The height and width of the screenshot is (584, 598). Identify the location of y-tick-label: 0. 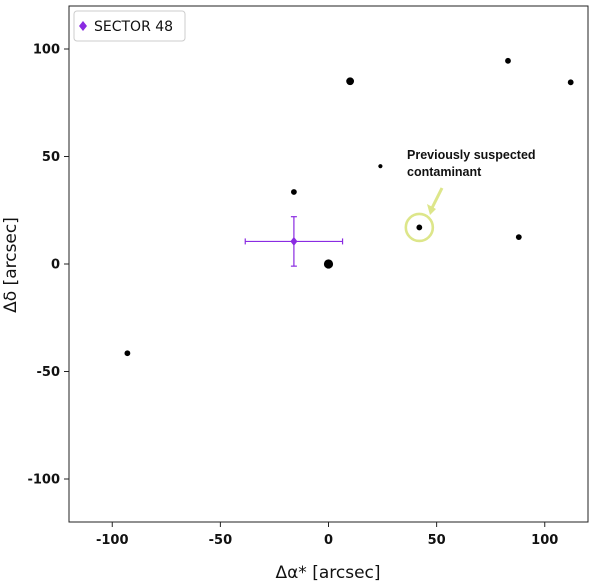
(55, 265).